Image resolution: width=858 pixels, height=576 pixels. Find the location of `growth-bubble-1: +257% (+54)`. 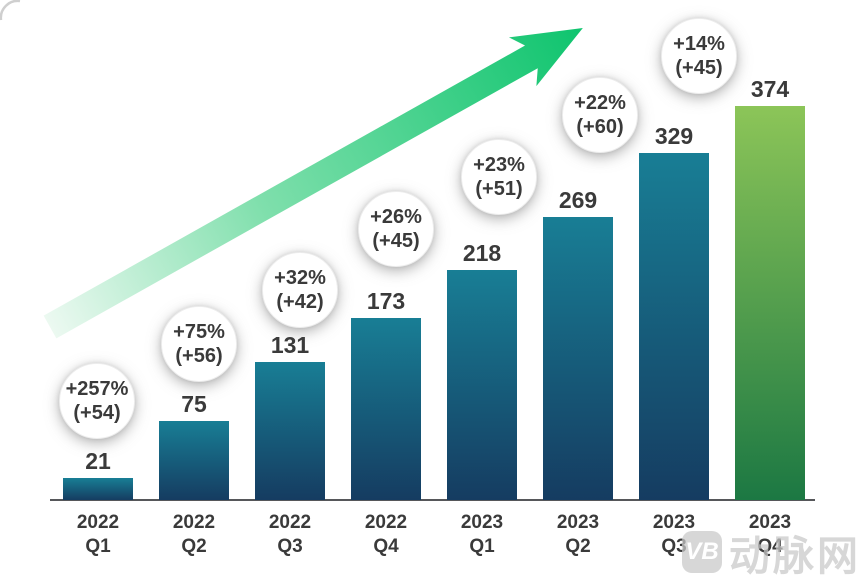

growth-bubble-1: +257% (+54) is located at coordinates (97, 401).